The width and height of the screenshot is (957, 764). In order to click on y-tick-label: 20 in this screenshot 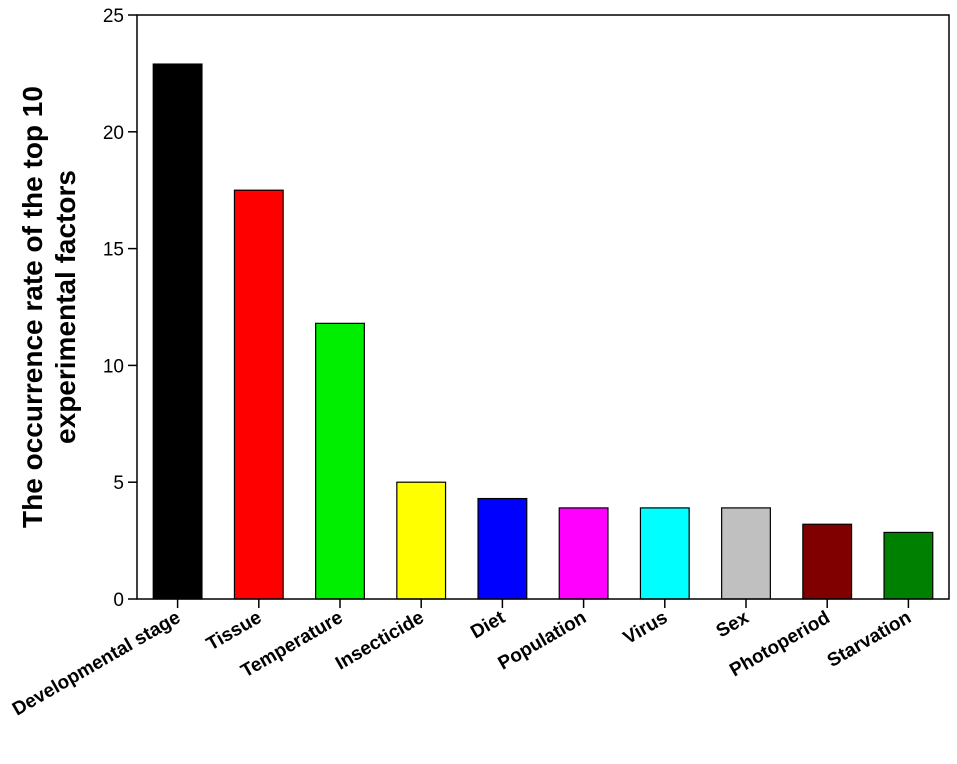, I will do `click(113, 133)`.